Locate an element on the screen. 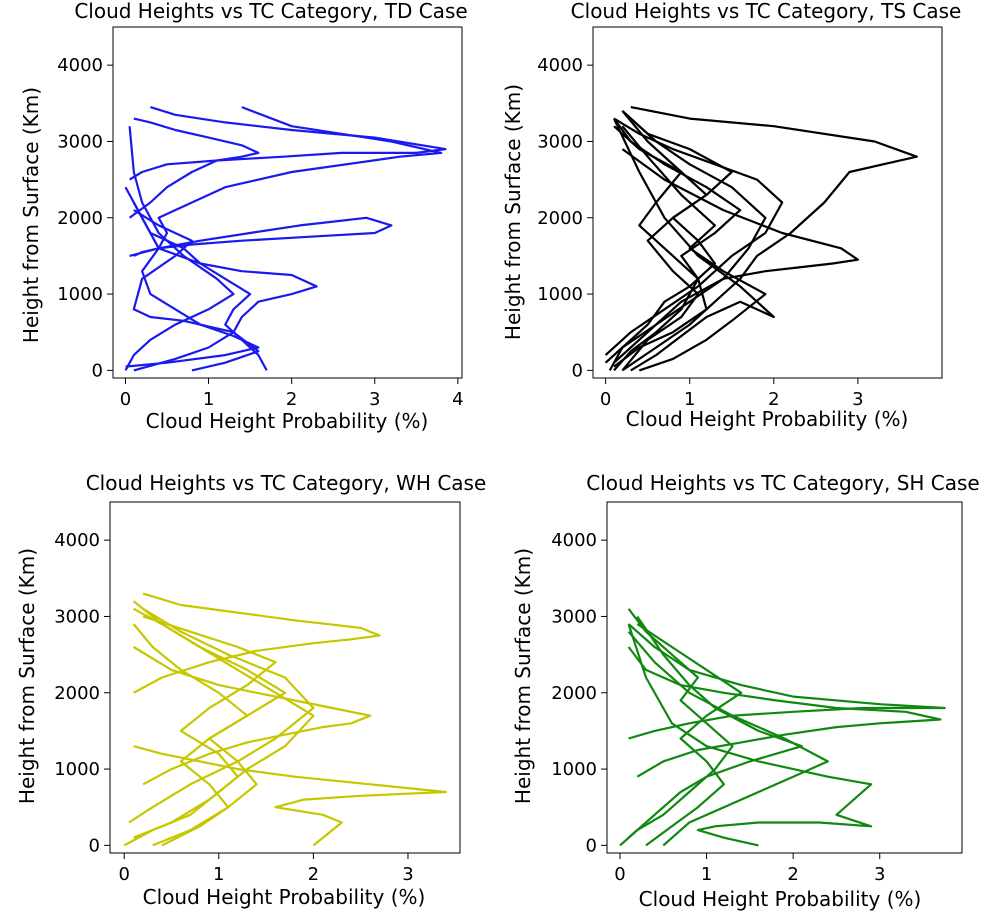  chart-title: Cloud Heights vs TC Category, TS Case is located at coordinates (766, 11).